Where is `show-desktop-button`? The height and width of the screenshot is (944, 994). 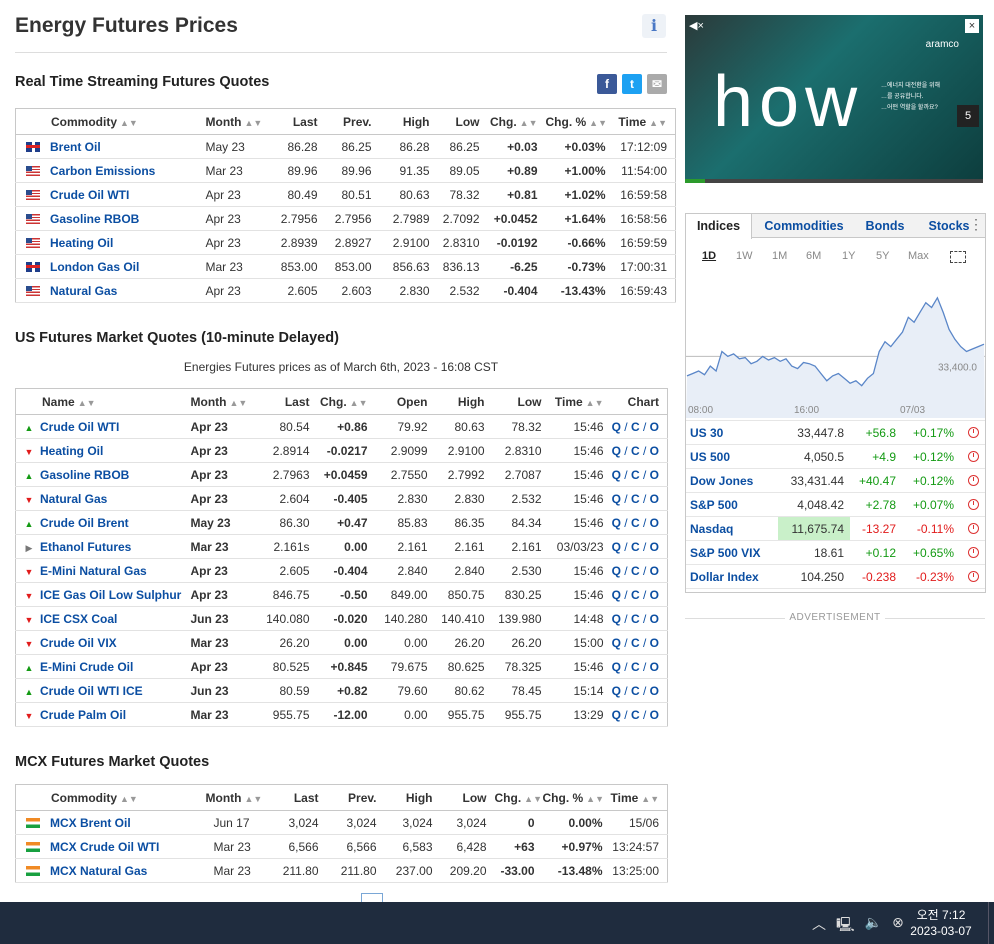 show-desktop-button is located at coordinates (991, 923).